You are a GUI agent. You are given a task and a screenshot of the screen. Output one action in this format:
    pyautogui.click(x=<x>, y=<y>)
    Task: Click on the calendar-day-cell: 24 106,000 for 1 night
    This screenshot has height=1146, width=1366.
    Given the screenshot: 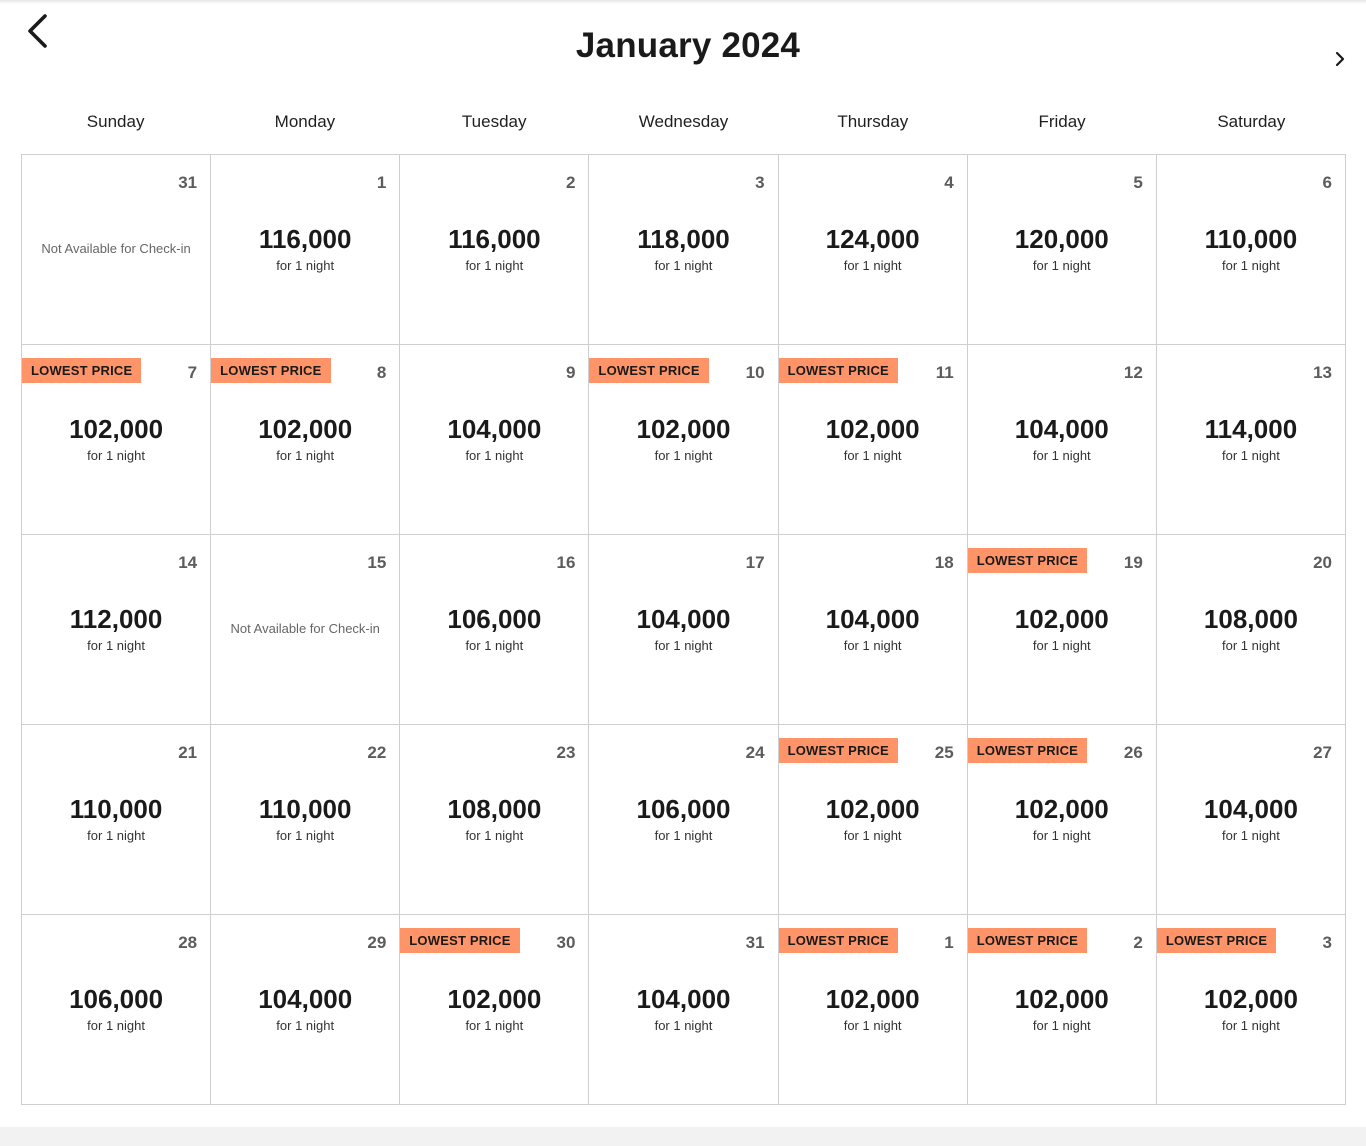 What is the action you would take?
    pyautogui.click(x=684, y=820)
    